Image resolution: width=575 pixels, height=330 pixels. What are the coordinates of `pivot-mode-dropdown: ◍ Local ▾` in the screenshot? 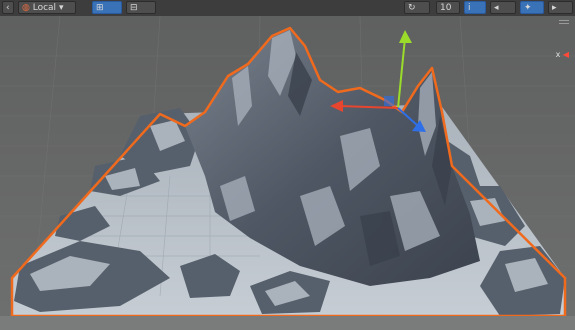 It's located at (47, 7).